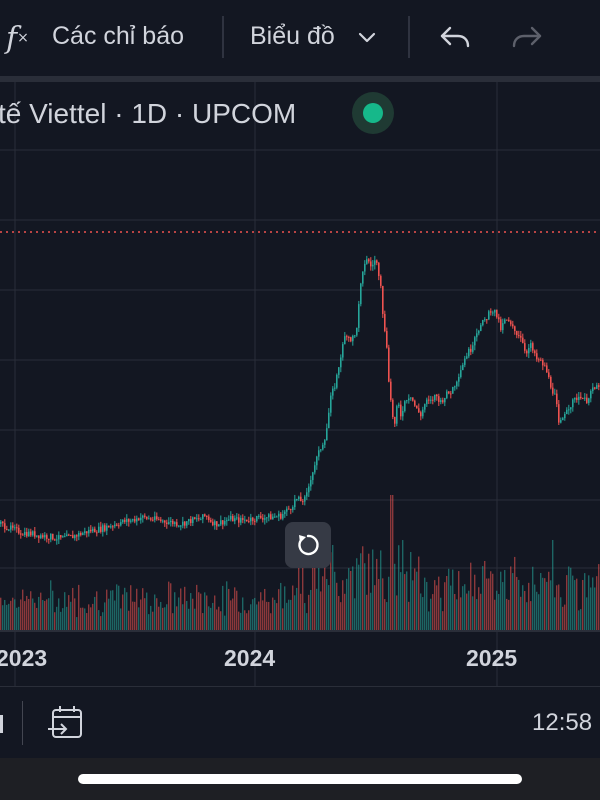  Describe the element at coordinates (300, 722) in the screenshot. I see `bottom-toolbar: 12:58` at that location.